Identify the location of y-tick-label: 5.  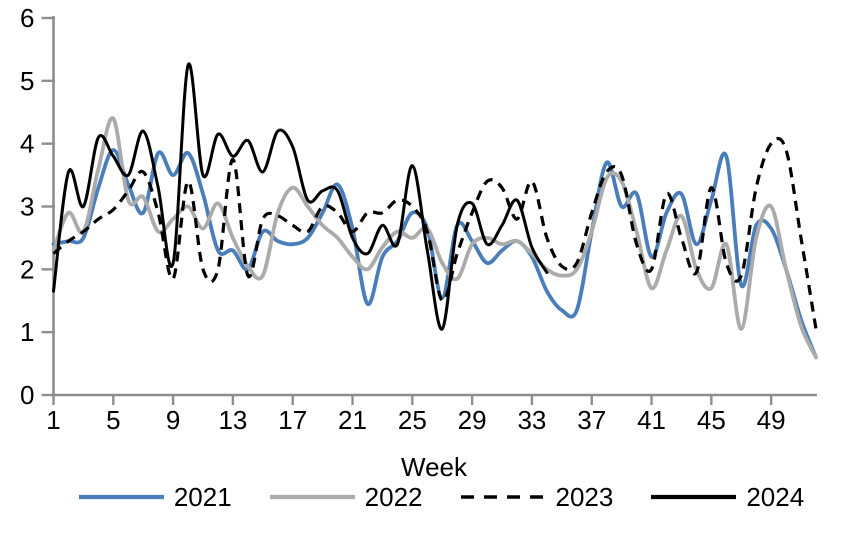
(27, 81).